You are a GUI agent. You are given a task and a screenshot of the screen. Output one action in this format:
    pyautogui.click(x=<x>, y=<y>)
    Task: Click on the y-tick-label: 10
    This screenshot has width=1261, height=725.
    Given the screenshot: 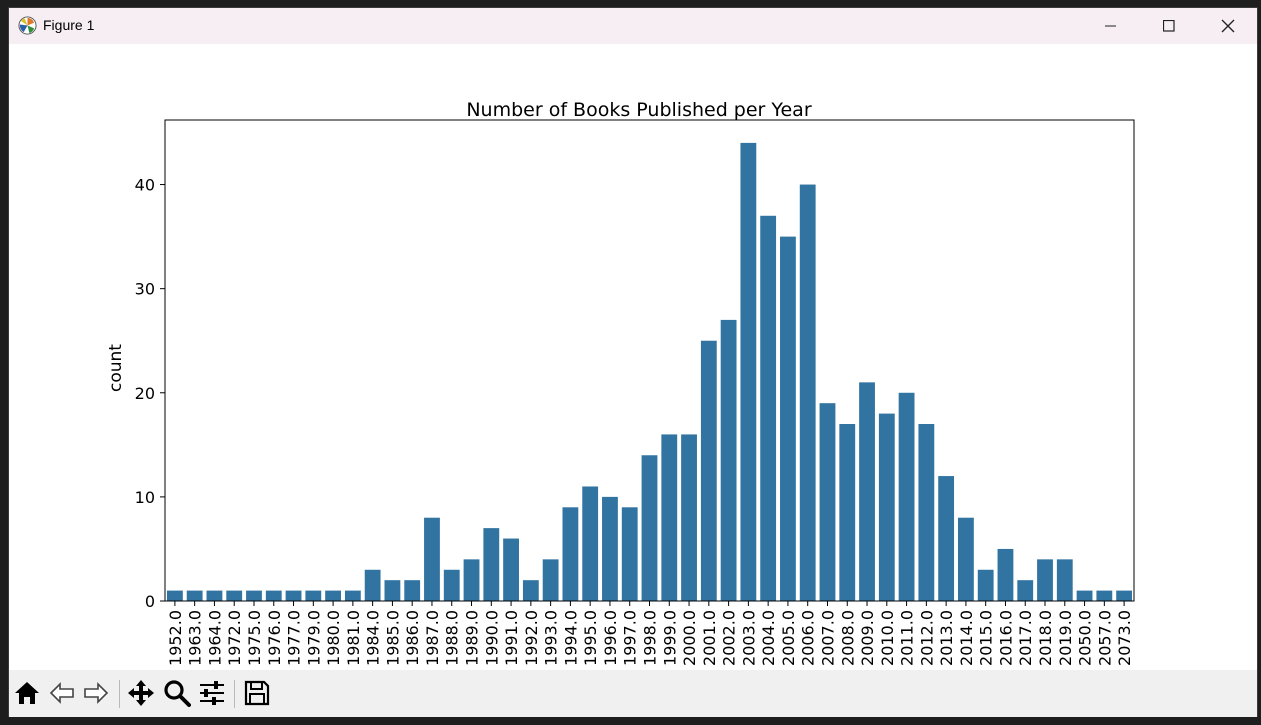 What is the action you would take?
    pyautogui.click(x=145, y=497)
    